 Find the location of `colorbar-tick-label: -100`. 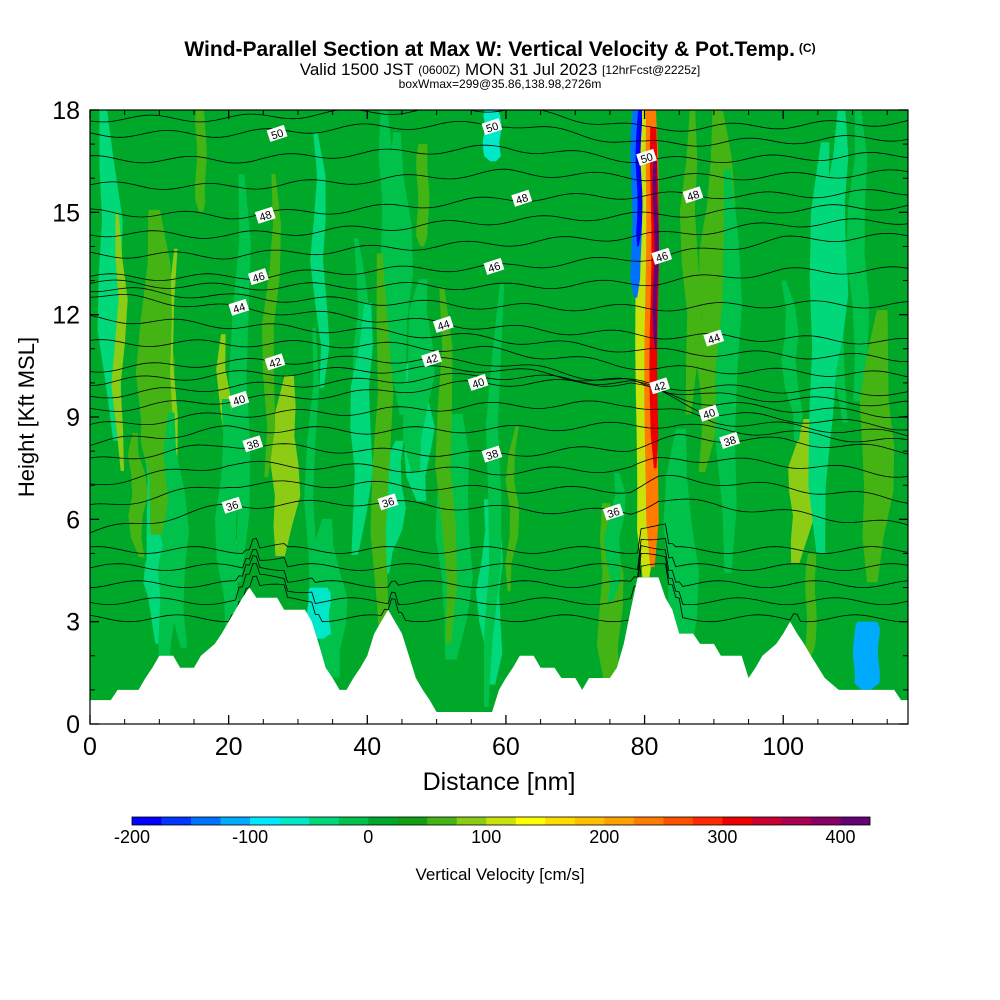

colorbar-tick-label: -100 is located at coordinates (250, 837).